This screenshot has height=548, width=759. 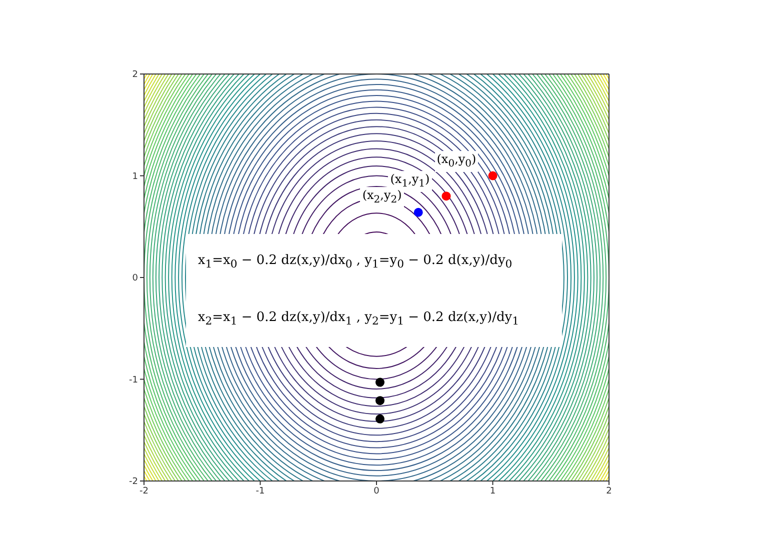 What do you see at coordinates (456, 161) in the screenshot?
I see `annotation: (x$_{0}$,y$_{0}$)` at bounding box center [456, 161].